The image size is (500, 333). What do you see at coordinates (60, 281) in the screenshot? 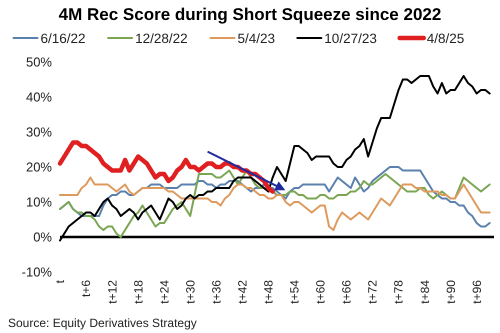
I see `x-tick-label: t` at bounding box center [60, 281].